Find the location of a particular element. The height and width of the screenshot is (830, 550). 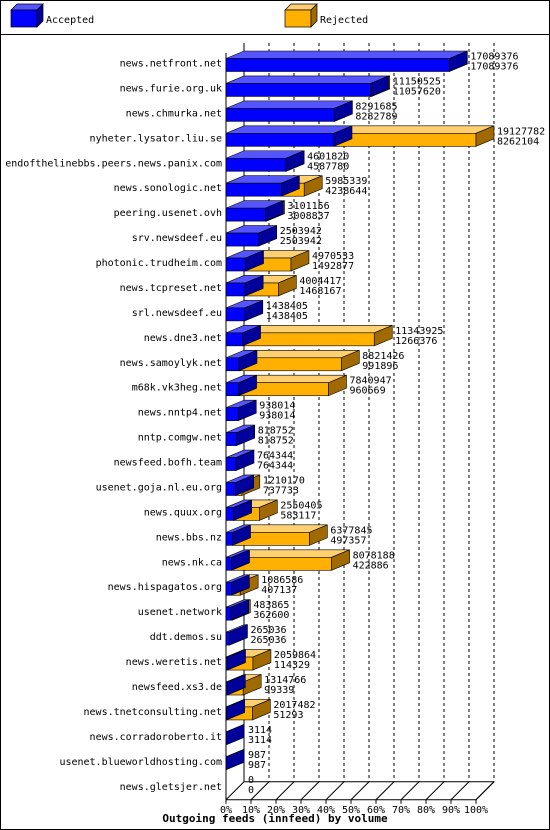

offered-value-label: 4970533 is located at coordinates (333, 256).